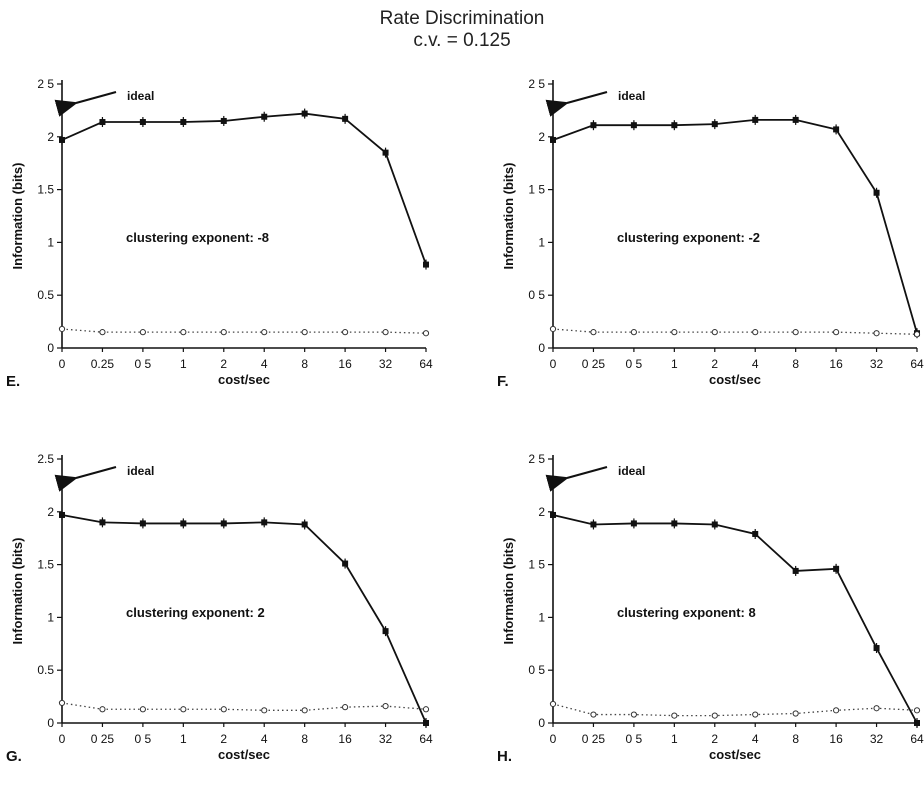  I want to click on x-tick-label: 0 25, so click(103, 739).